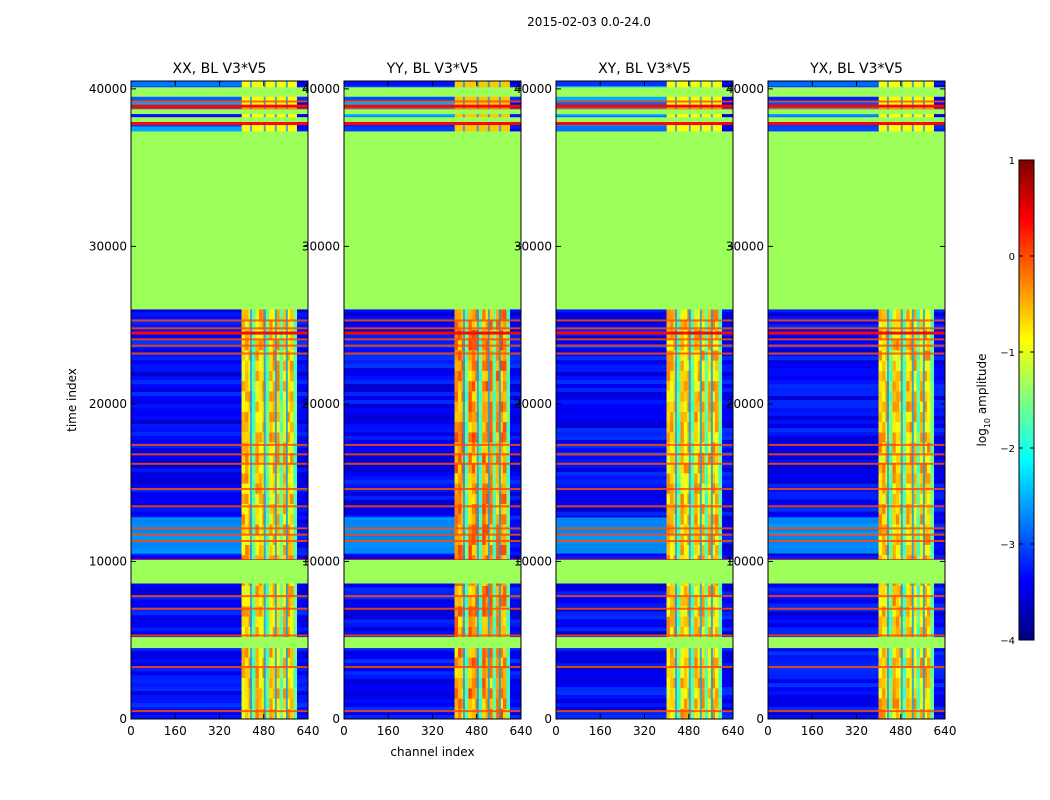 The image size is (1050, 800). Describe the element at coordinates (521, 731) in the screenshot. I see `x-tick-label: 640` at that location.